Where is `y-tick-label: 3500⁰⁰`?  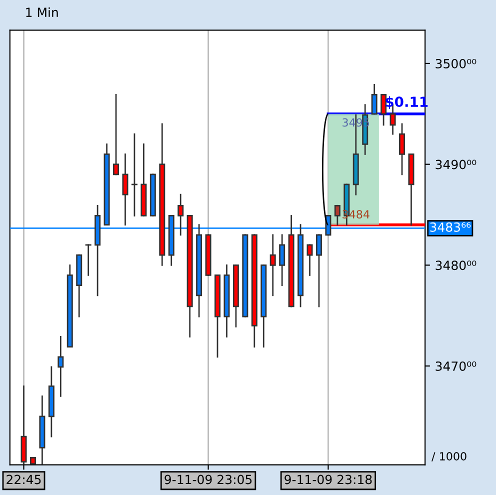 y-tick-label: 3500⁰⁰ is located at coordinates (456, 63).